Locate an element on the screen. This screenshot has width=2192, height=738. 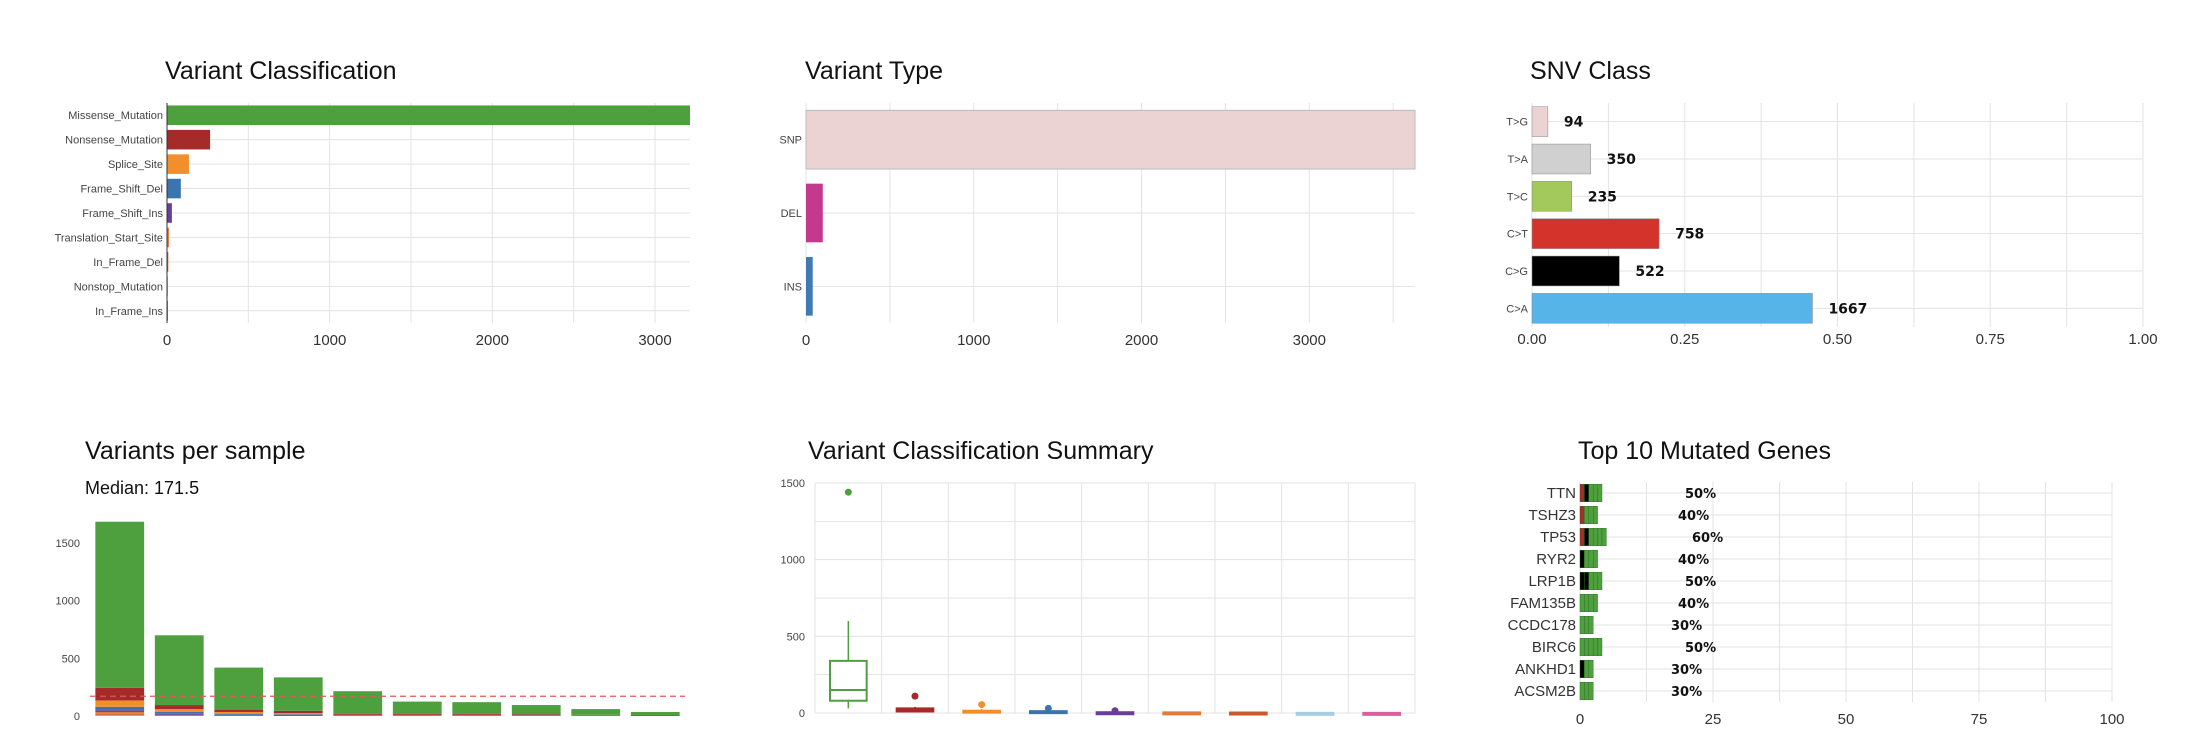
category-label: DEL is located at coordinates (791, 214).